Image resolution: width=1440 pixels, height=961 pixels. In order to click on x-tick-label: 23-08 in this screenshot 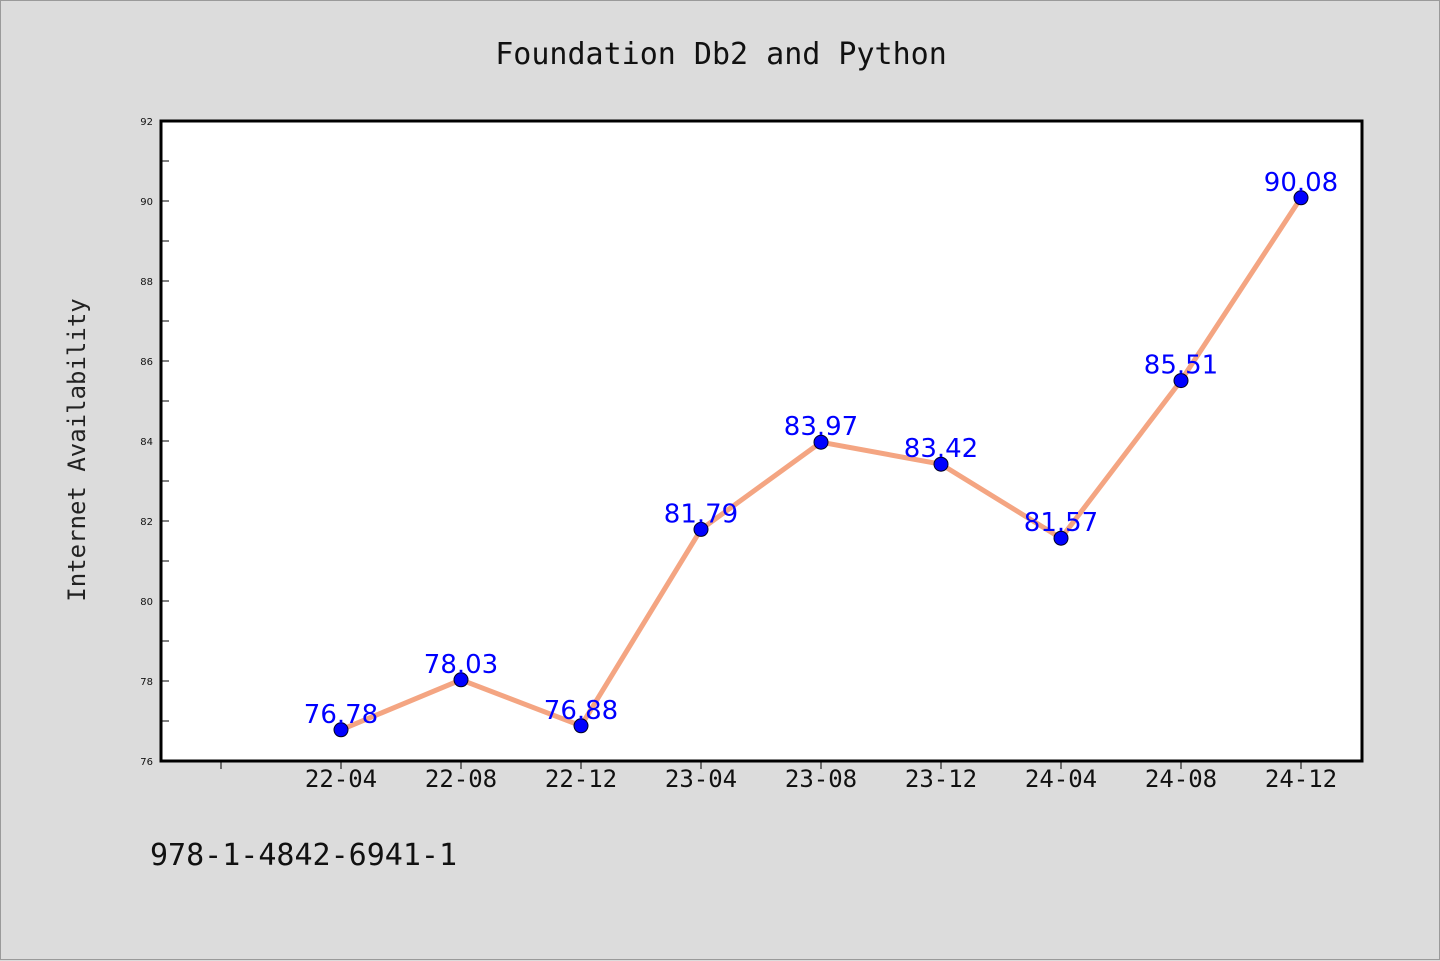, I will do `click(821, 779)`.